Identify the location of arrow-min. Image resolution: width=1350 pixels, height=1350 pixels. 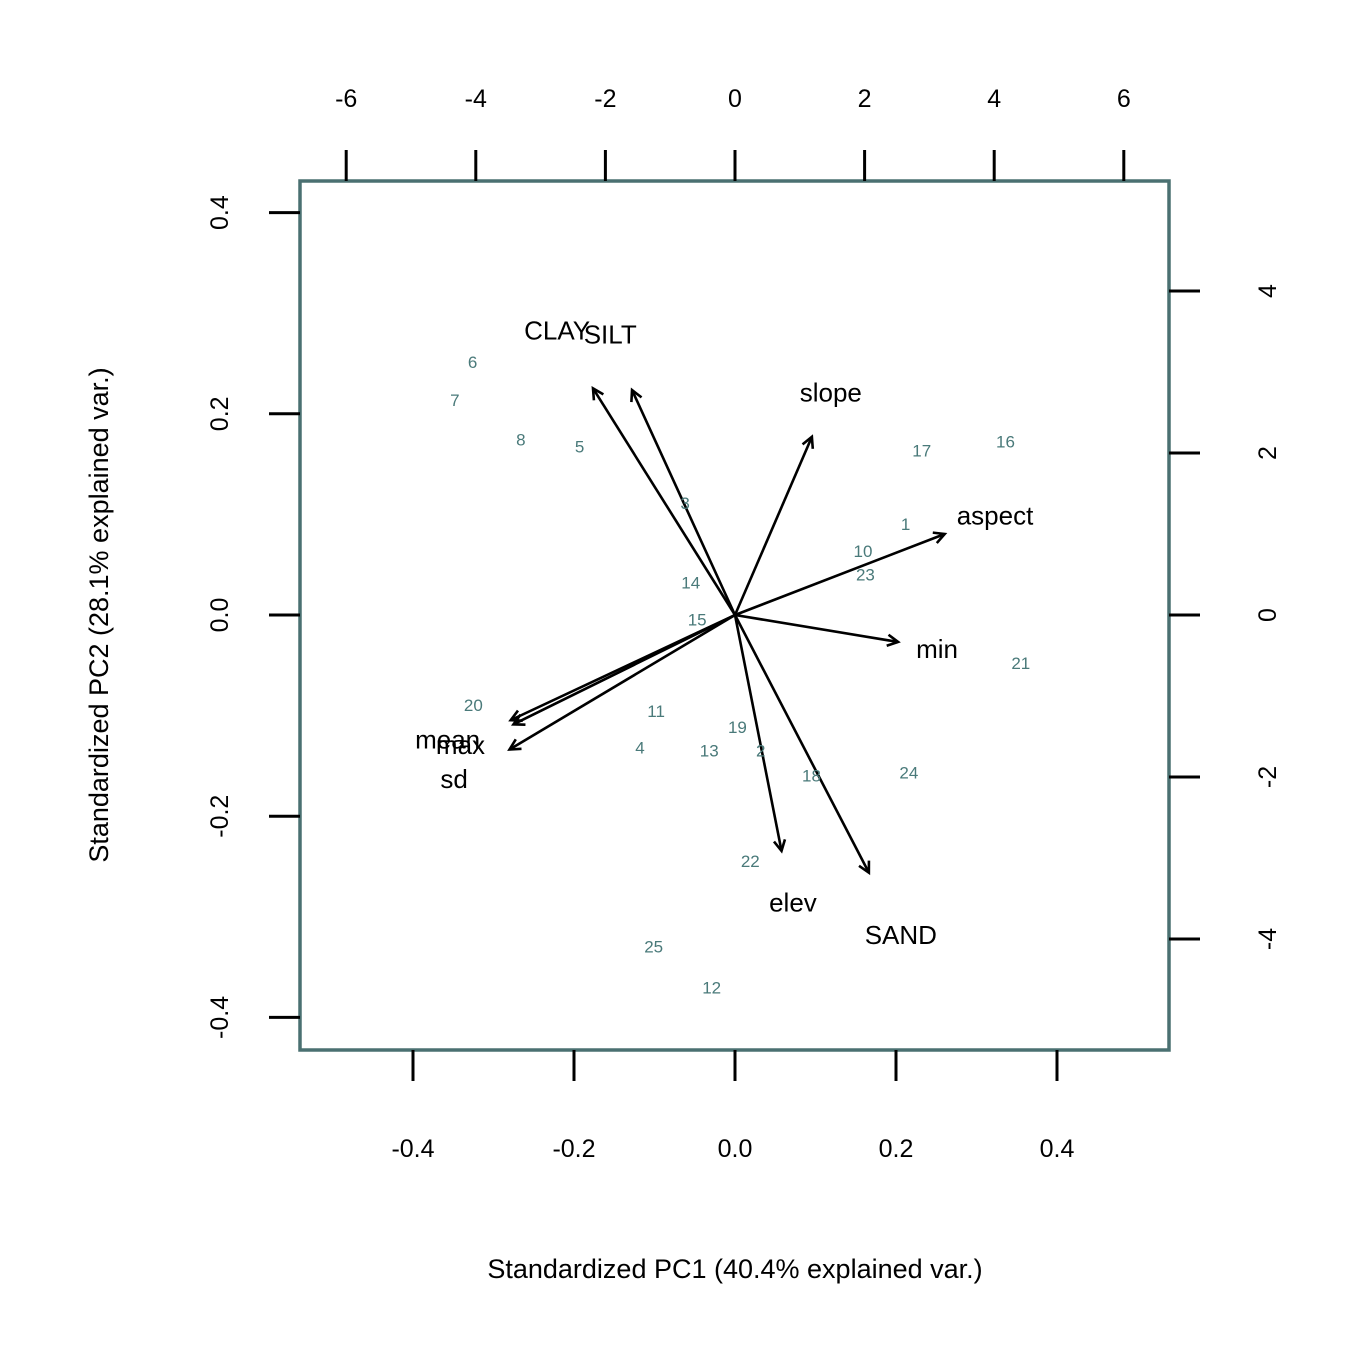
(816, 628).